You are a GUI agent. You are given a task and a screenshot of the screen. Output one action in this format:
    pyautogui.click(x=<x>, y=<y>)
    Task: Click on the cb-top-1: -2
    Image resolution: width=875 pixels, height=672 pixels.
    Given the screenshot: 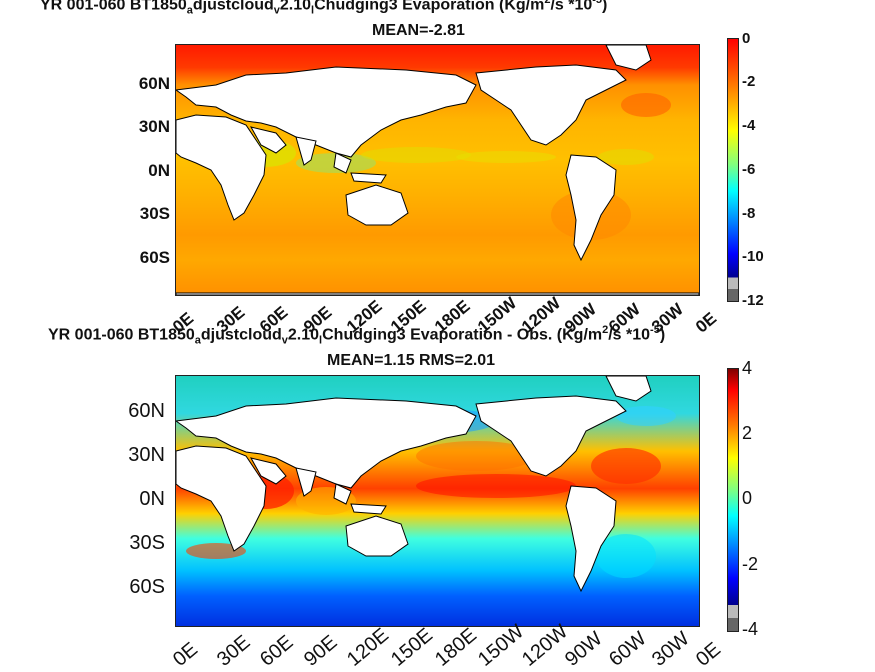 What is the action you would take?
    pyautogui.click(x=749, y=81)
    